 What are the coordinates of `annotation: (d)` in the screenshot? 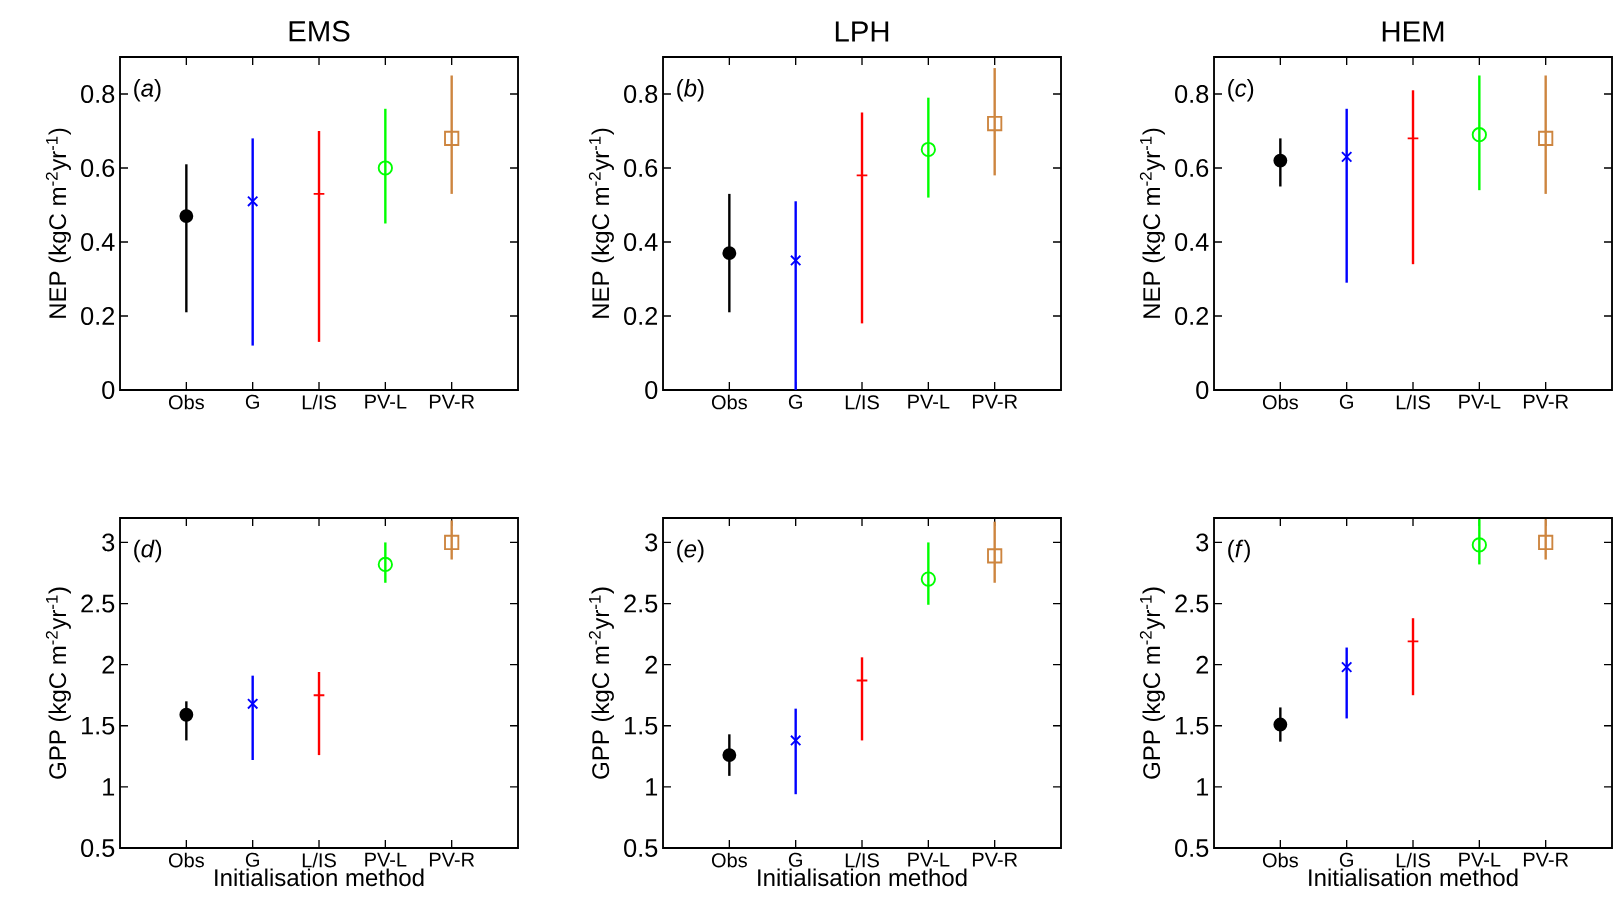 It's located at (148, 551).